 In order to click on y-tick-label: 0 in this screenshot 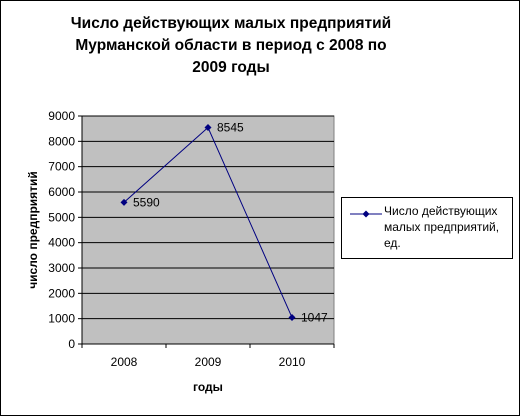, I will do `click(71, 344)`.